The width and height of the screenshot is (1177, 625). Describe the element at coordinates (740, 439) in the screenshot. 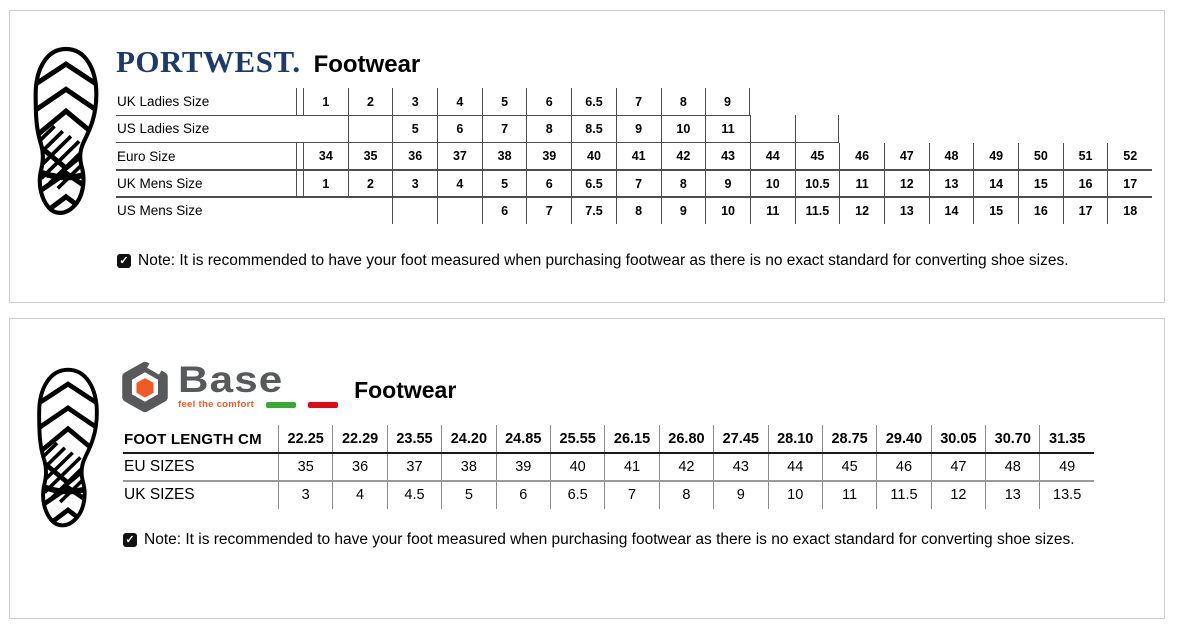

I see `size-cell: 27.45` at that location.